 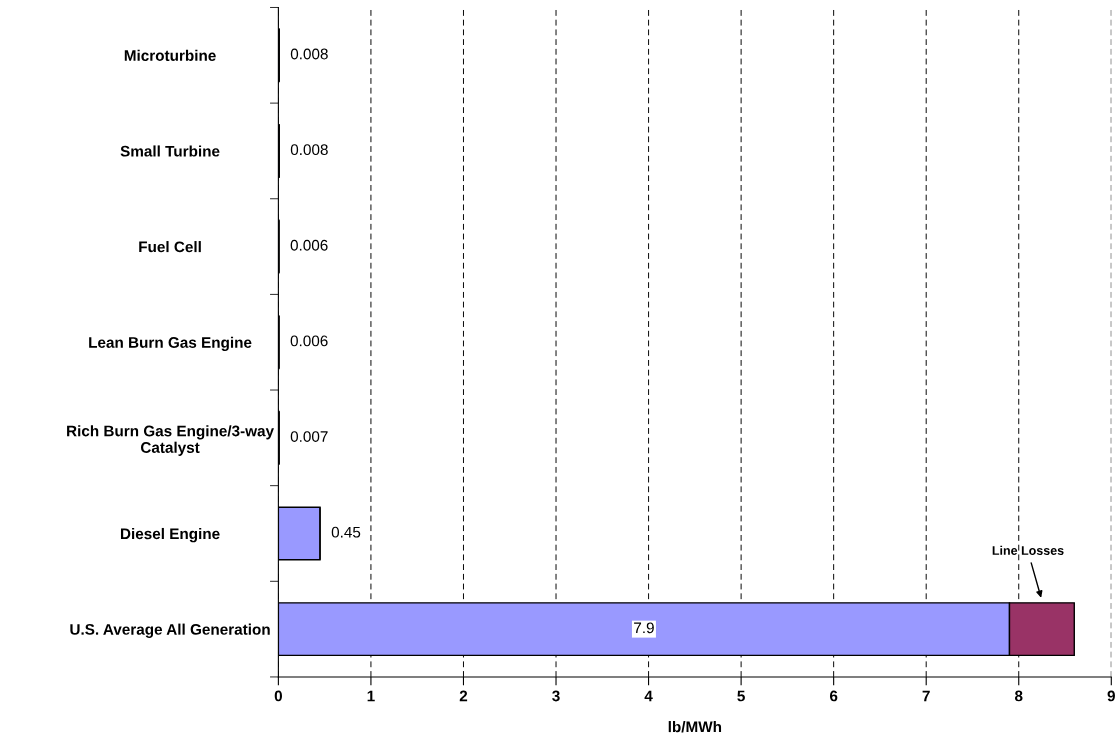 I want to click on x-tick-label: 2, so click(x=463, y=696).